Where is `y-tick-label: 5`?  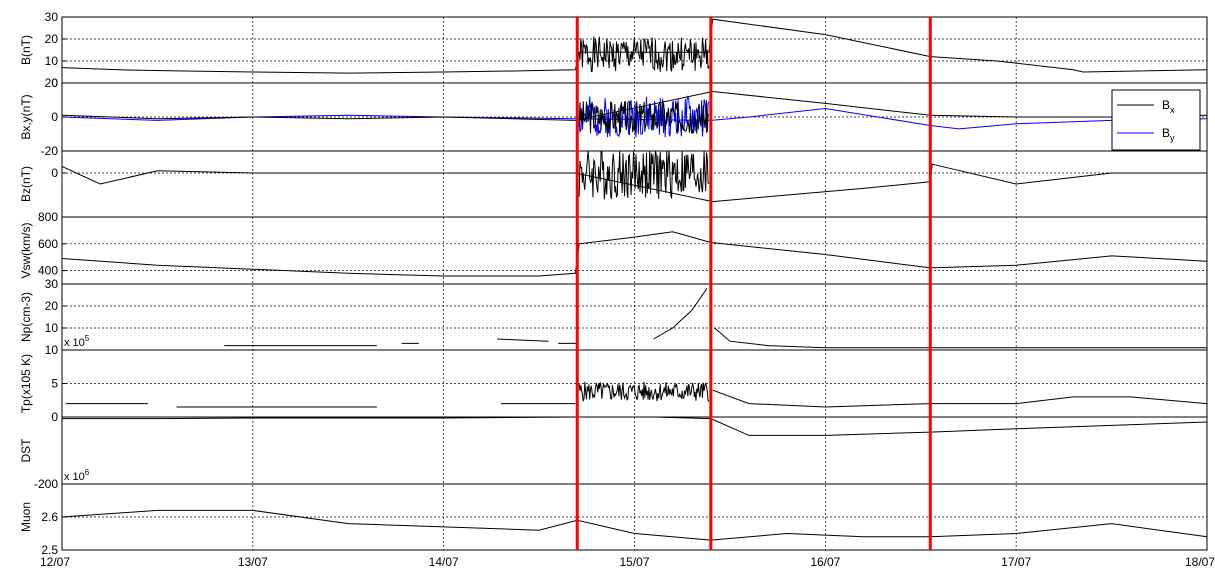 y-tick-label: 5 is located at coordinates (54, 384).